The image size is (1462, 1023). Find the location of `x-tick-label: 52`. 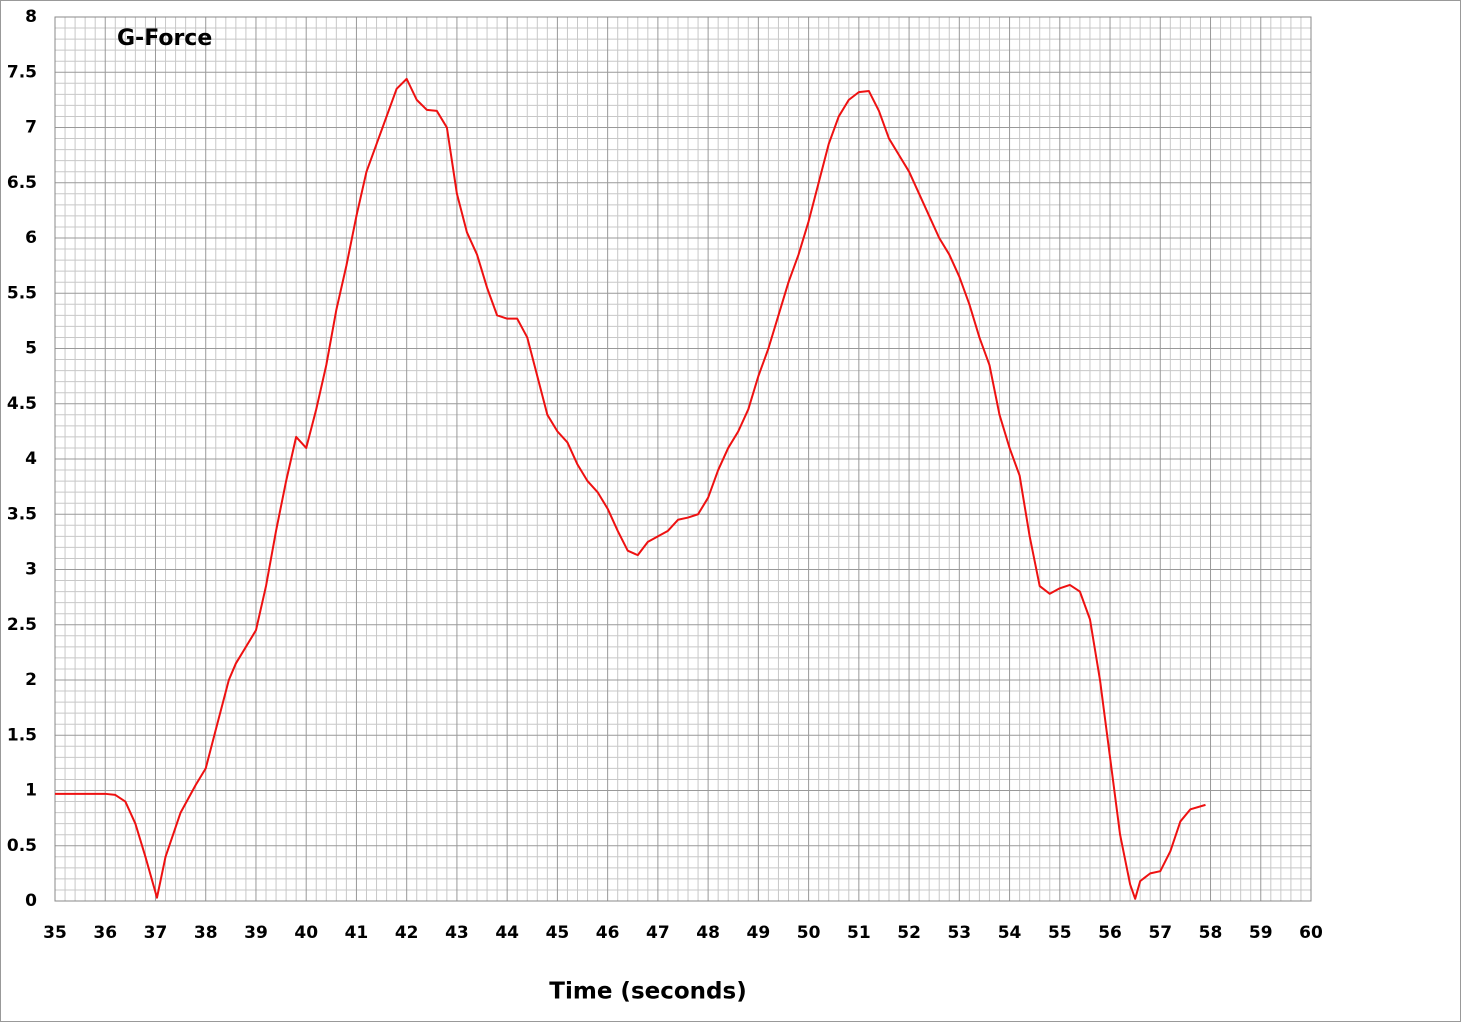

x-tick-label: 52 is located at coordinates (909, 933).